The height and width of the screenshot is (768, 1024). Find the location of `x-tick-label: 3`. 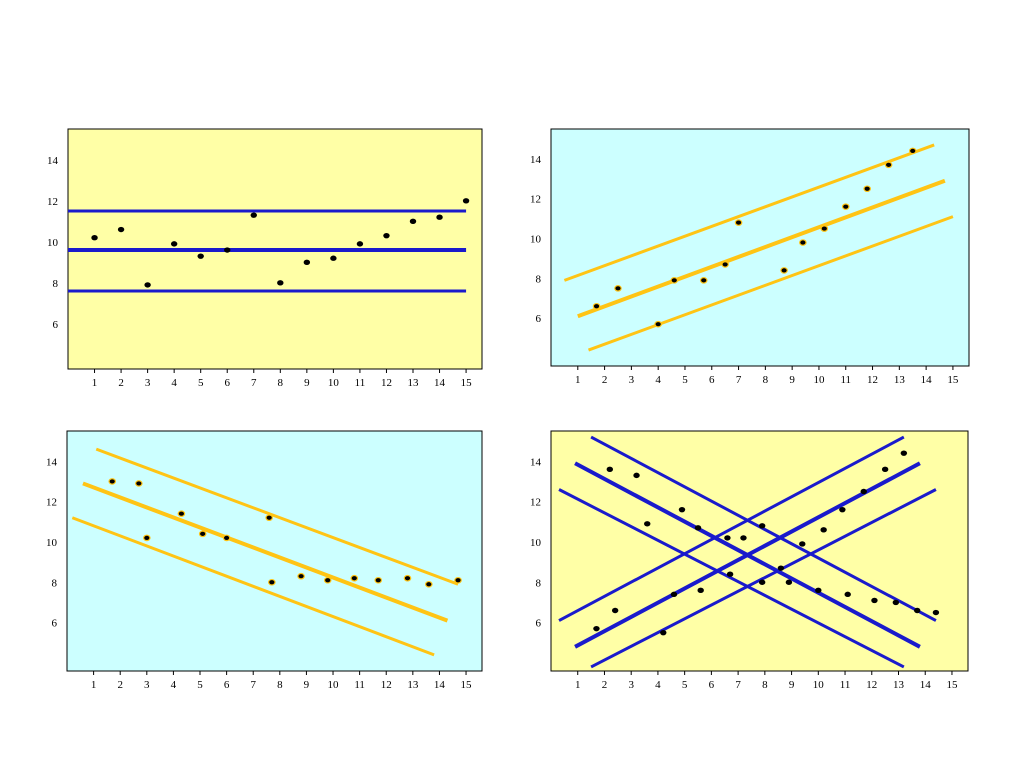

x-tick-label: 3 is located at coordinates (148, 383).